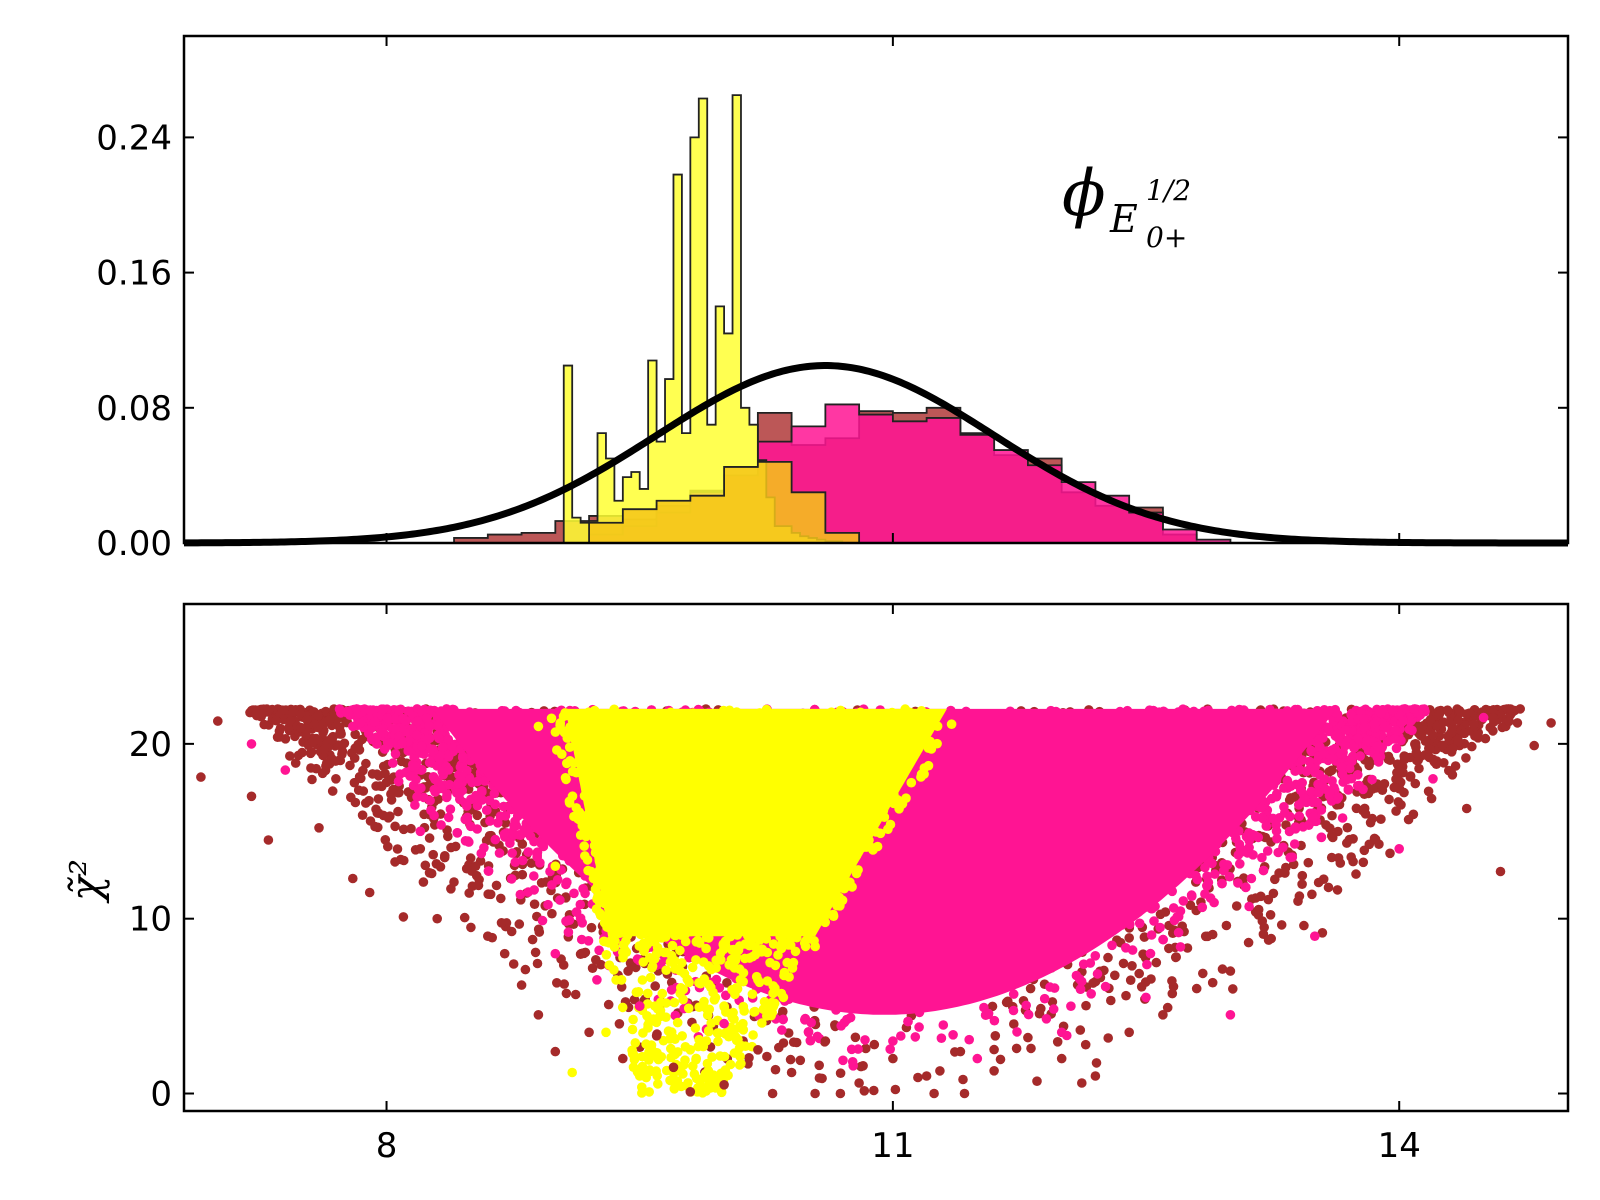  What do you see at coordinates (134, 274) in the screenshot?
I see `top-ytick-label: 0.16` at bounding box center [134, 274].